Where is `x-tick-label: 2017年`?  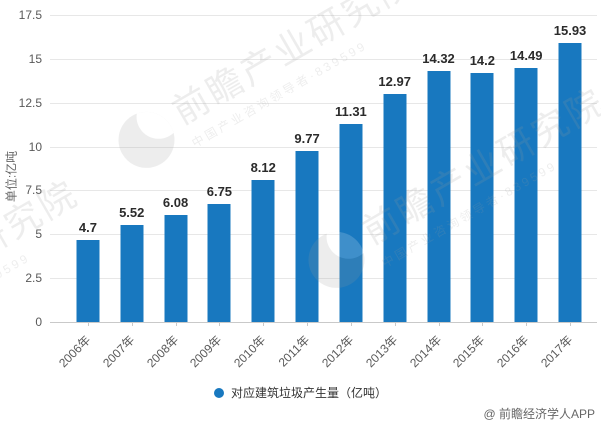
x-tick-label: 2017年 is located at coordinates (557, 351).